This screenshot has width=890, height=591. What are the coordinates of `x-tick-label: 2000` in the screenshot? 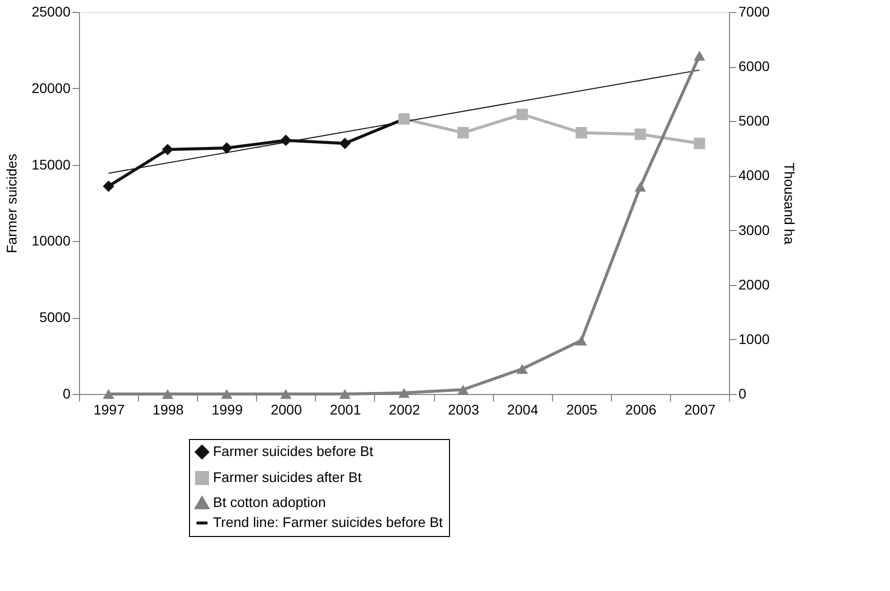 It's located at (286, 410).